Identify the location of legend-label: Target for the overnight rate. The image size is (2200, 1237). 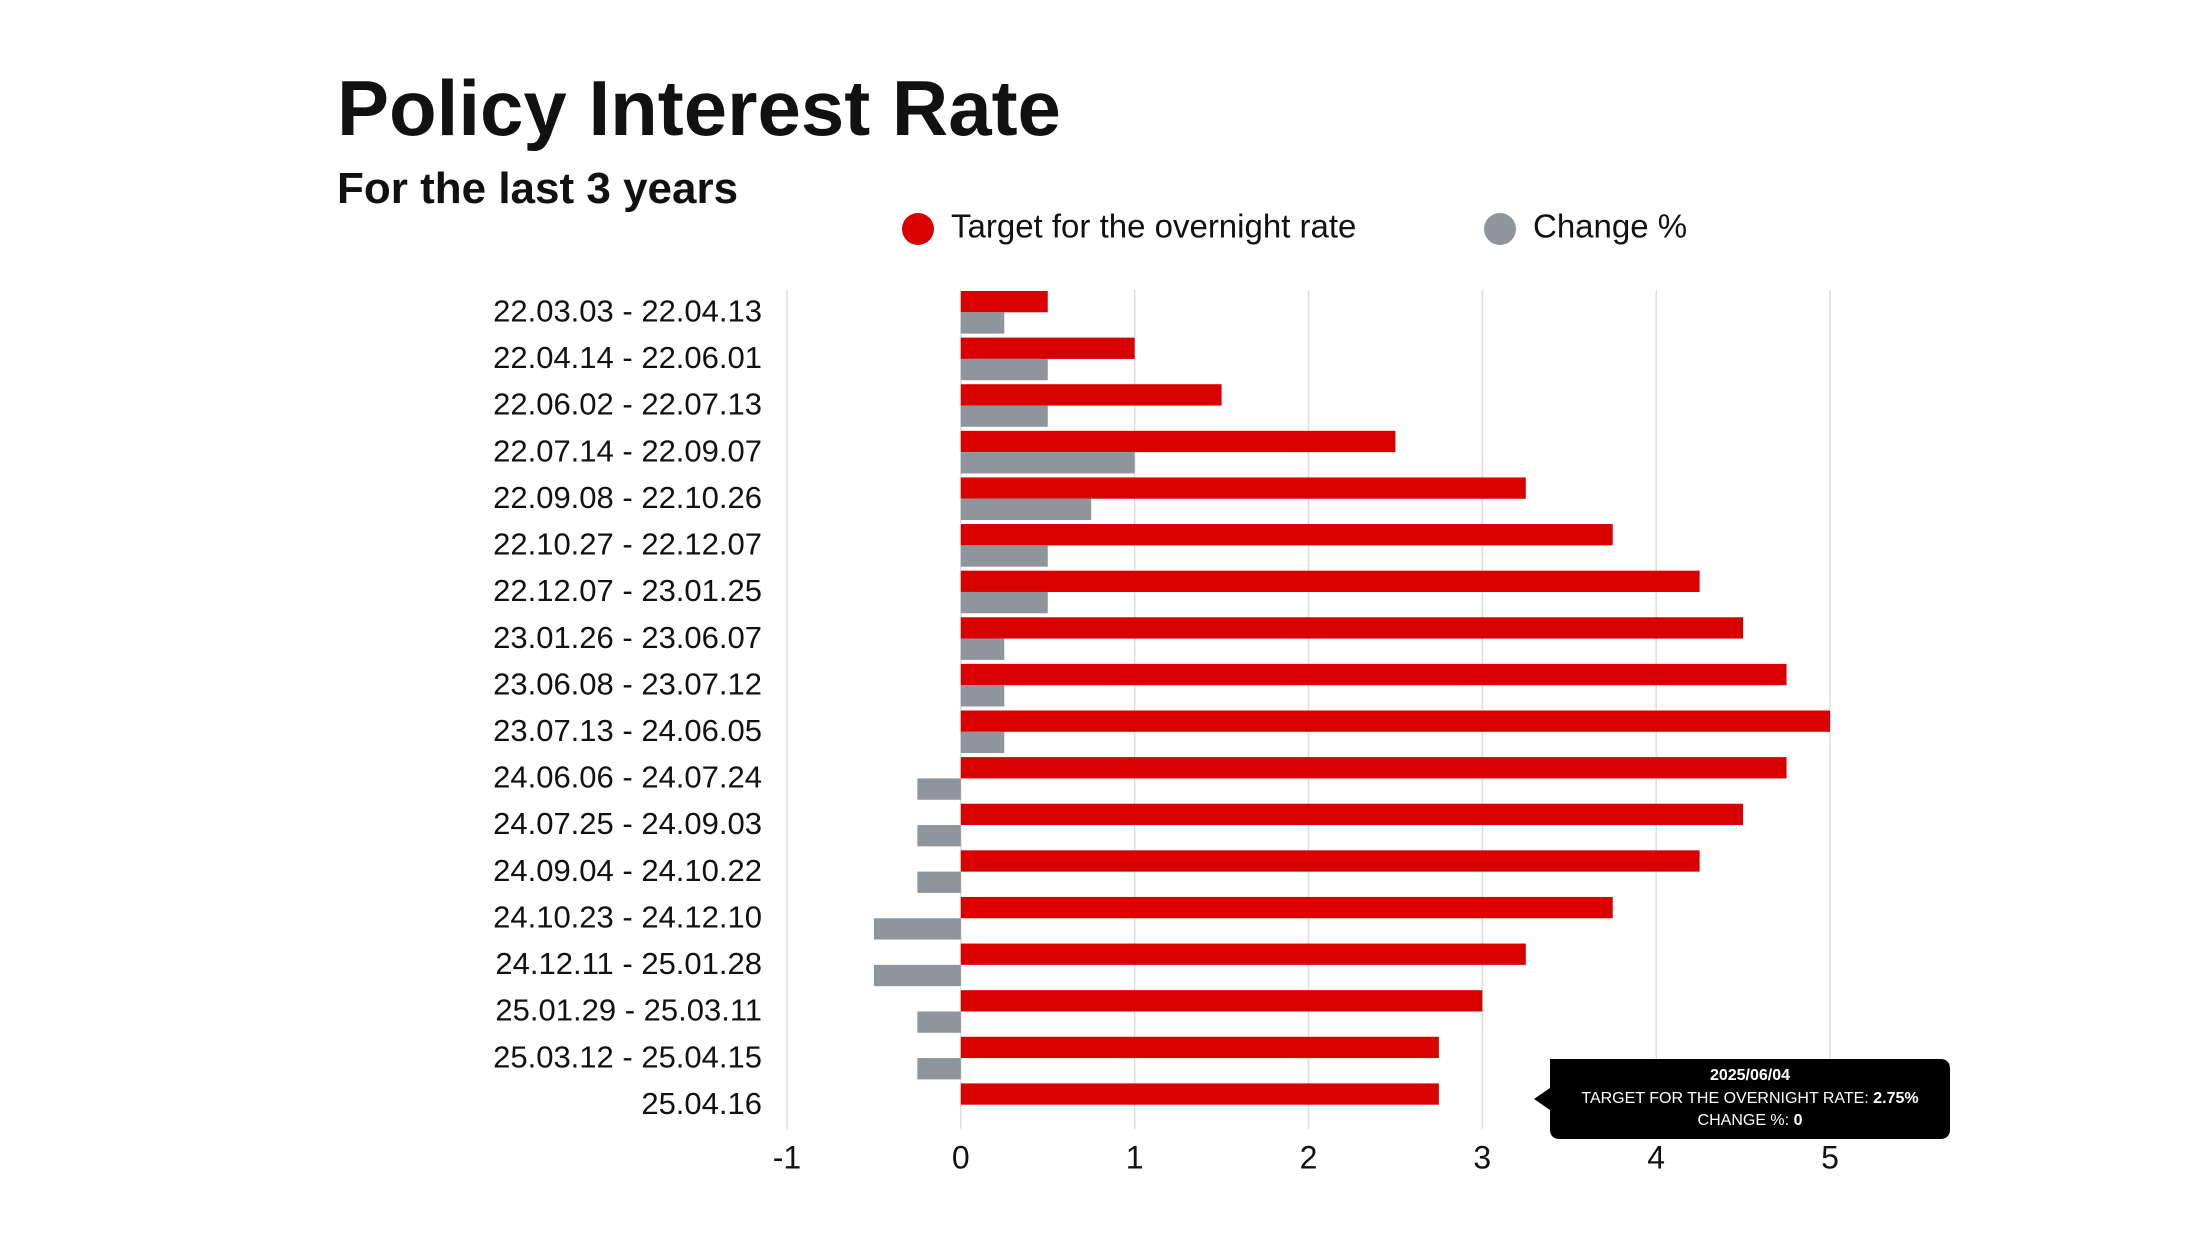
(1153, 226).